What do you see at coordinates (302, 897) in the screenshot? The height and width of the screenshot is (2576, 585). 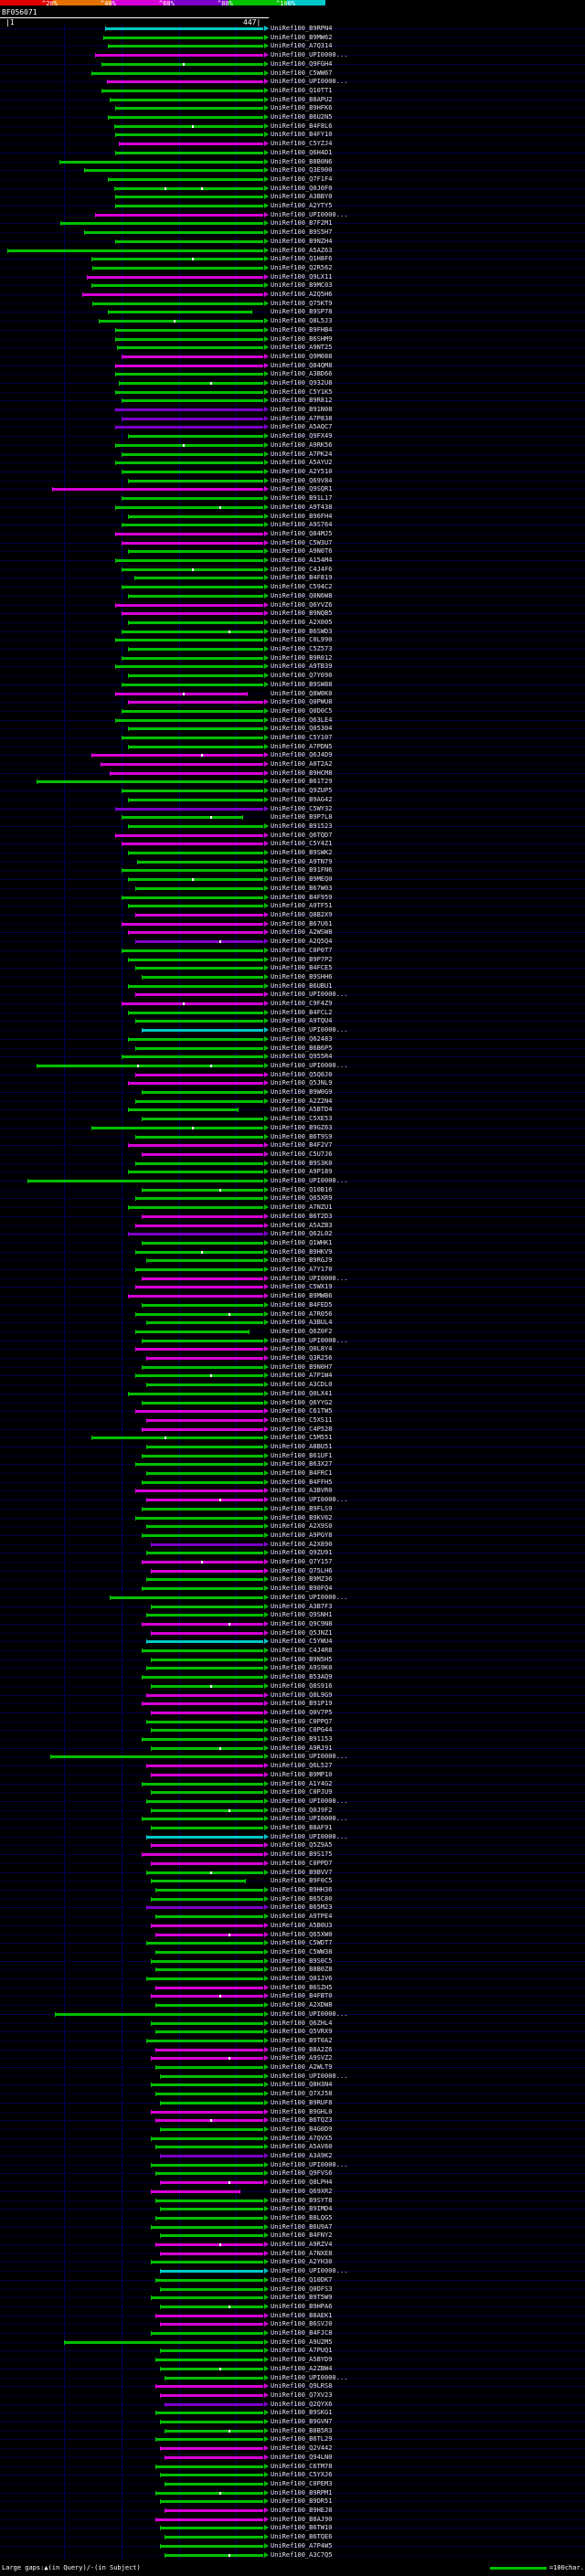 I see `hit-label: UniRef100_B4F959` at bounding box center [302, 897].